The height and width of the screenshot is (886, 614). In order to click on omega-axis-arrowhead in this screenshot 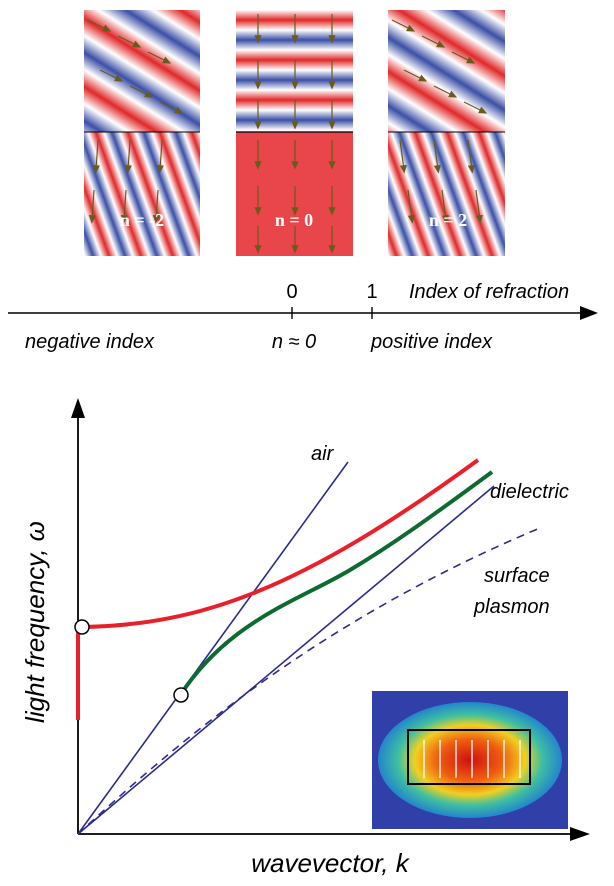, I will do `click(78, 408)`.